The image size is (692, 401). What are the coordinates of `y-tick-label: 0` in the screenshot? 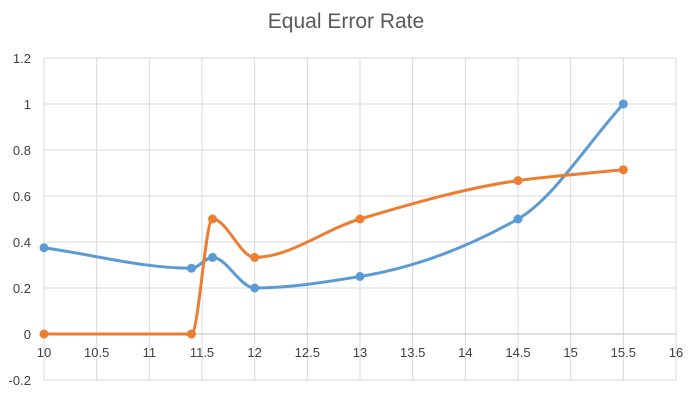 It's located at (27, 334).